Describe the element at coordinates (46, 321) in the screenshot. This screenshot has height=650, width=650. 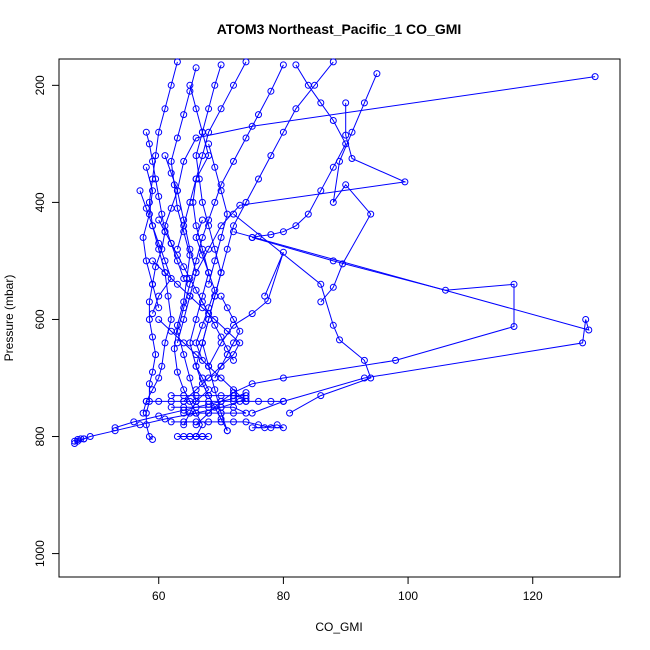
I see `y-axis: 200 400 600 800 1000` at that location.